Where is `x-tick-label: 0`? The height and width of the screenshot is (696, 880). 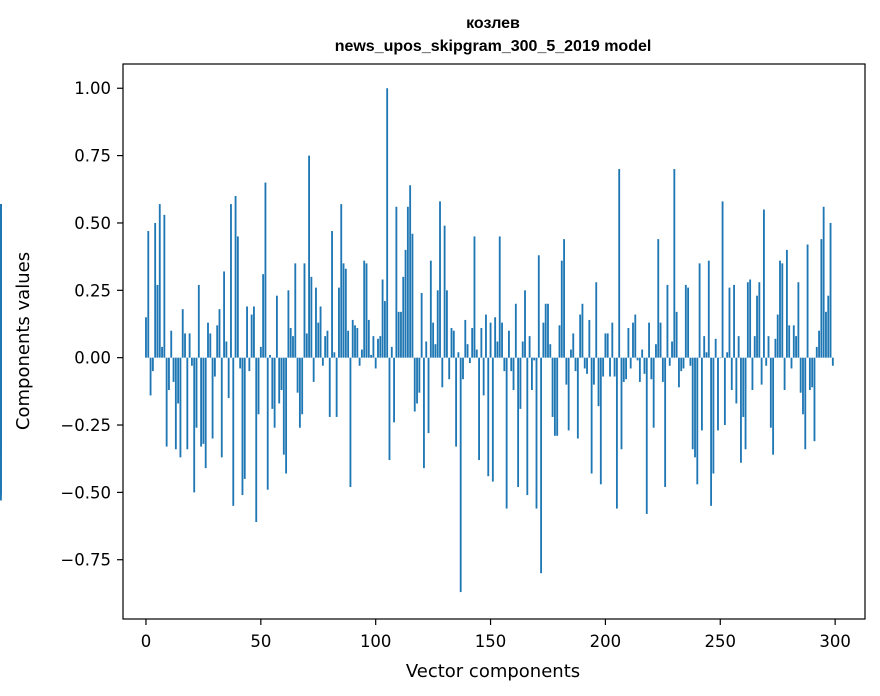 x-tick-label: 0 is located at coordinates (146, 641).